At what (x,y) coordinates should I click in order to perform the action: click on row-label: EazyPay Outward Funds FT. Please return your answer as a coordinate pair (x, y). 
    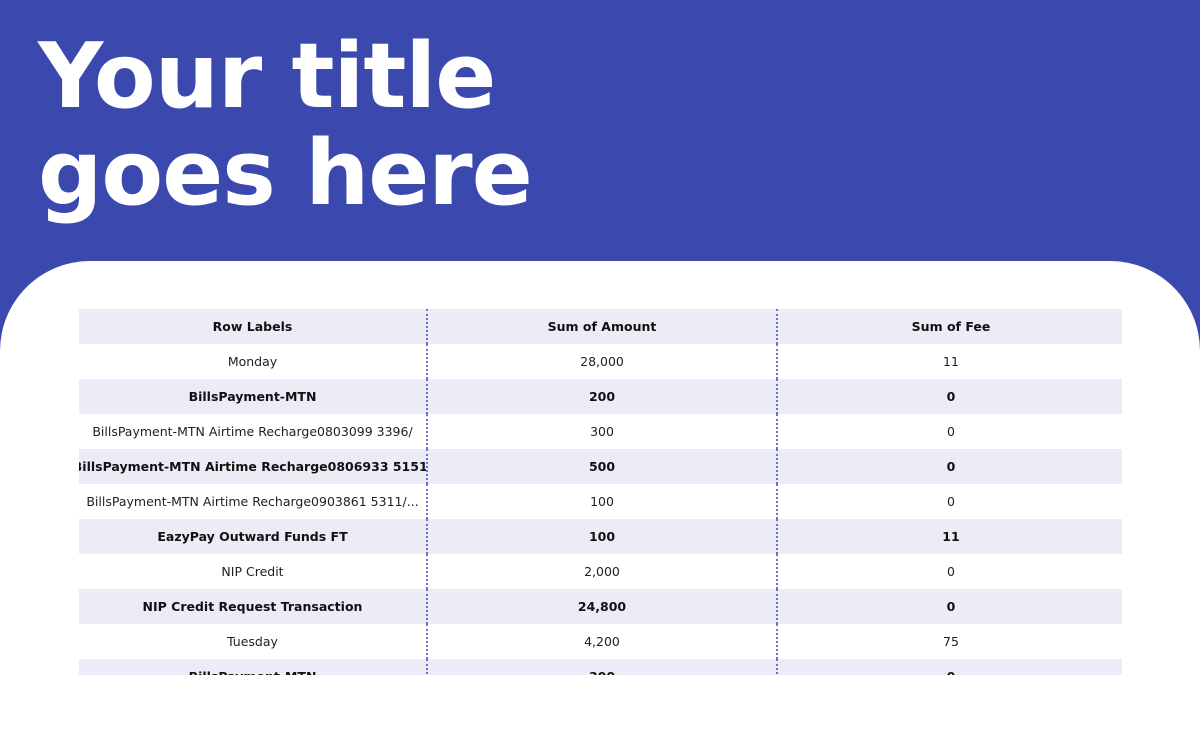
    Looking at the image, I should click on (252, 536).